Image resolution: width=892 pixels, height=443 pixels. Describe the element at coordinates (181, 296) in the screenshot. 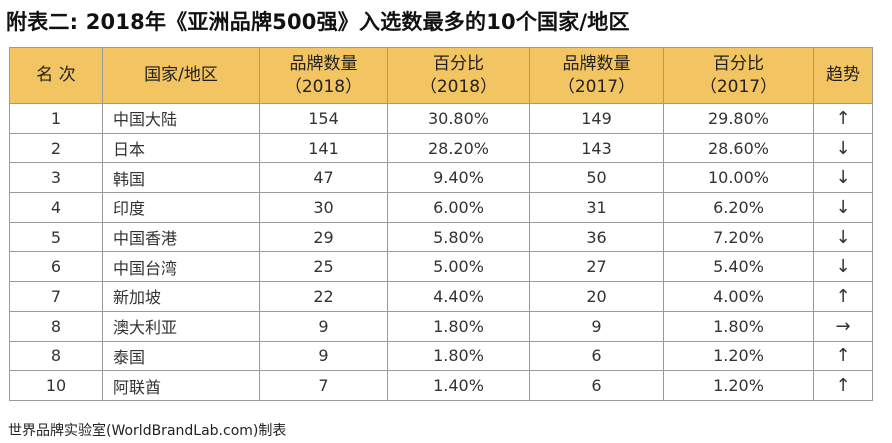

I see `country-cell: 新加坡` at that location.